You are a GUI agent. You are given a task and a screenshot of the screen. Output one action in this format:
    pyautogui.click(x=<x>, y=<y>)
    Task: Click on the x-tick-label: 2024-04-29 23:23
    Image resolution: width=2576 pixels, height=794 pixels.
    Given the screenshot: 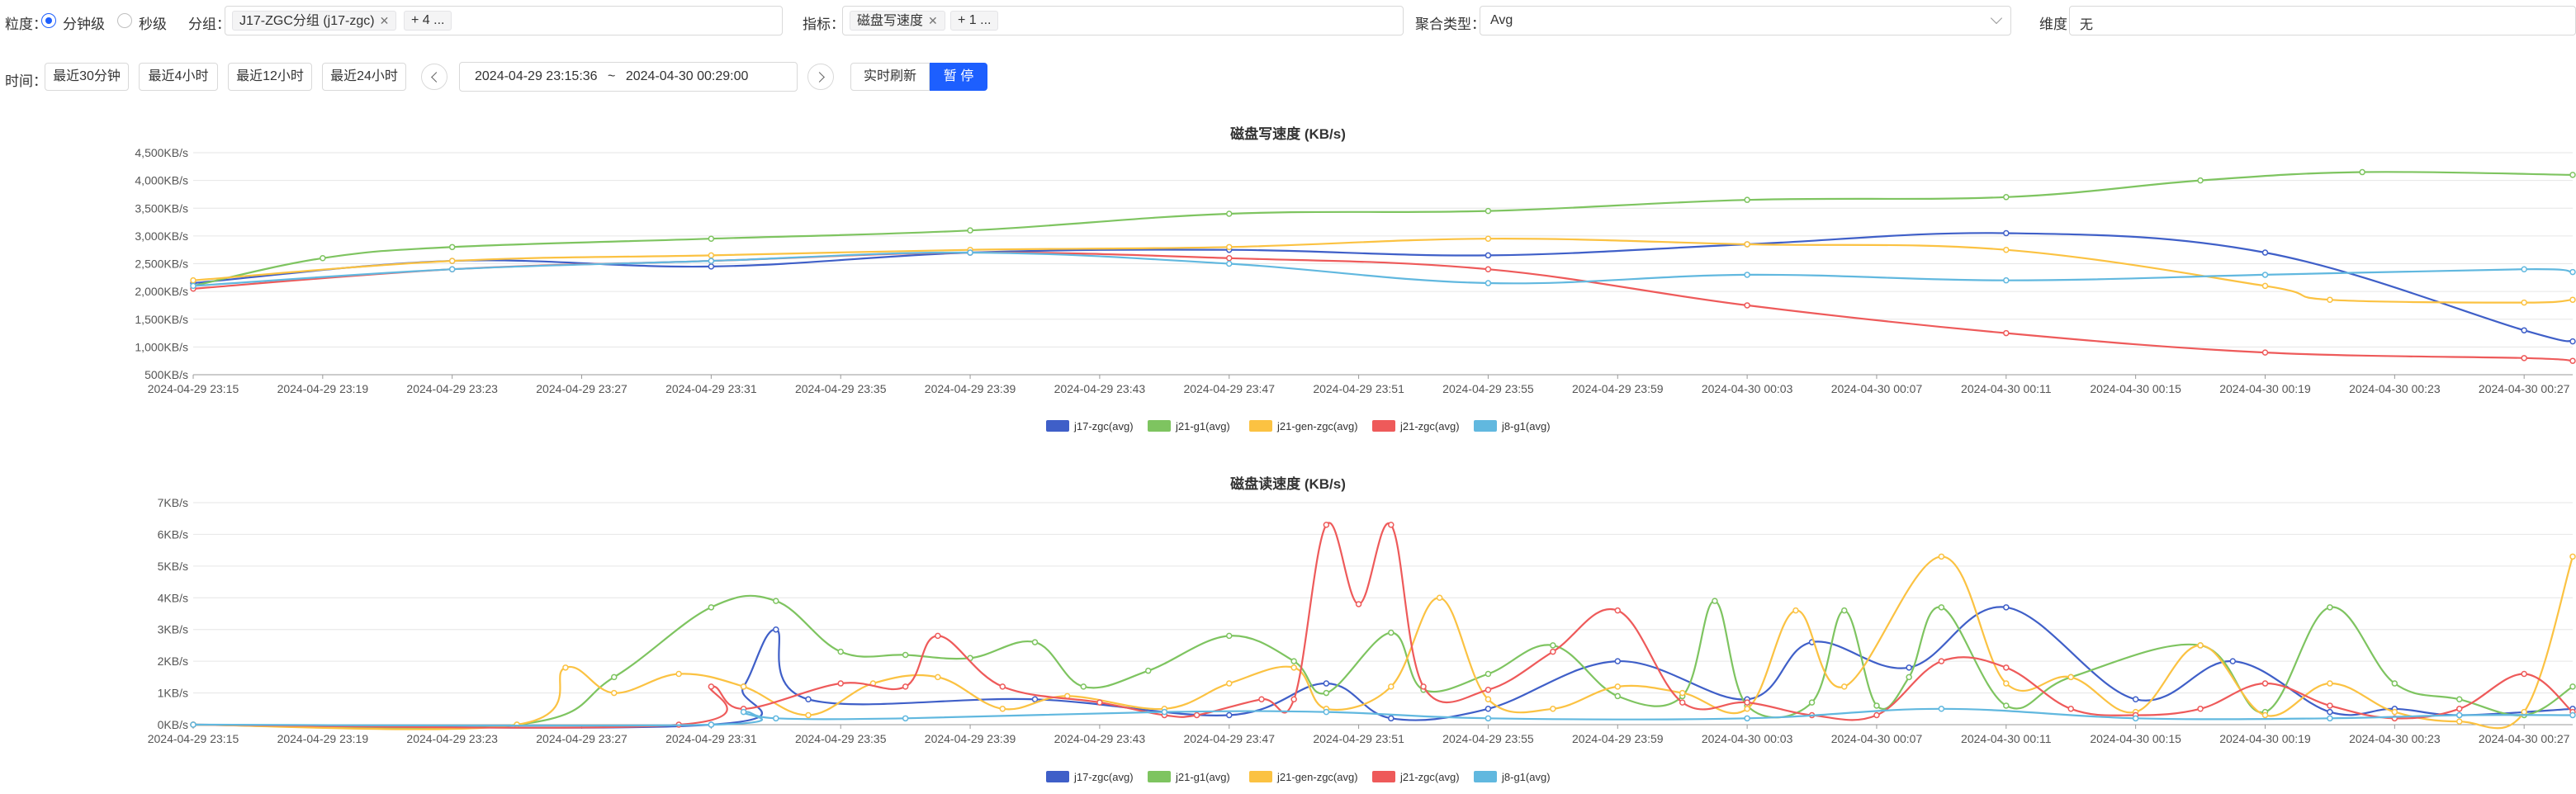 What is the action you would take?
    pyautogui.click(x=452, y=388)
    